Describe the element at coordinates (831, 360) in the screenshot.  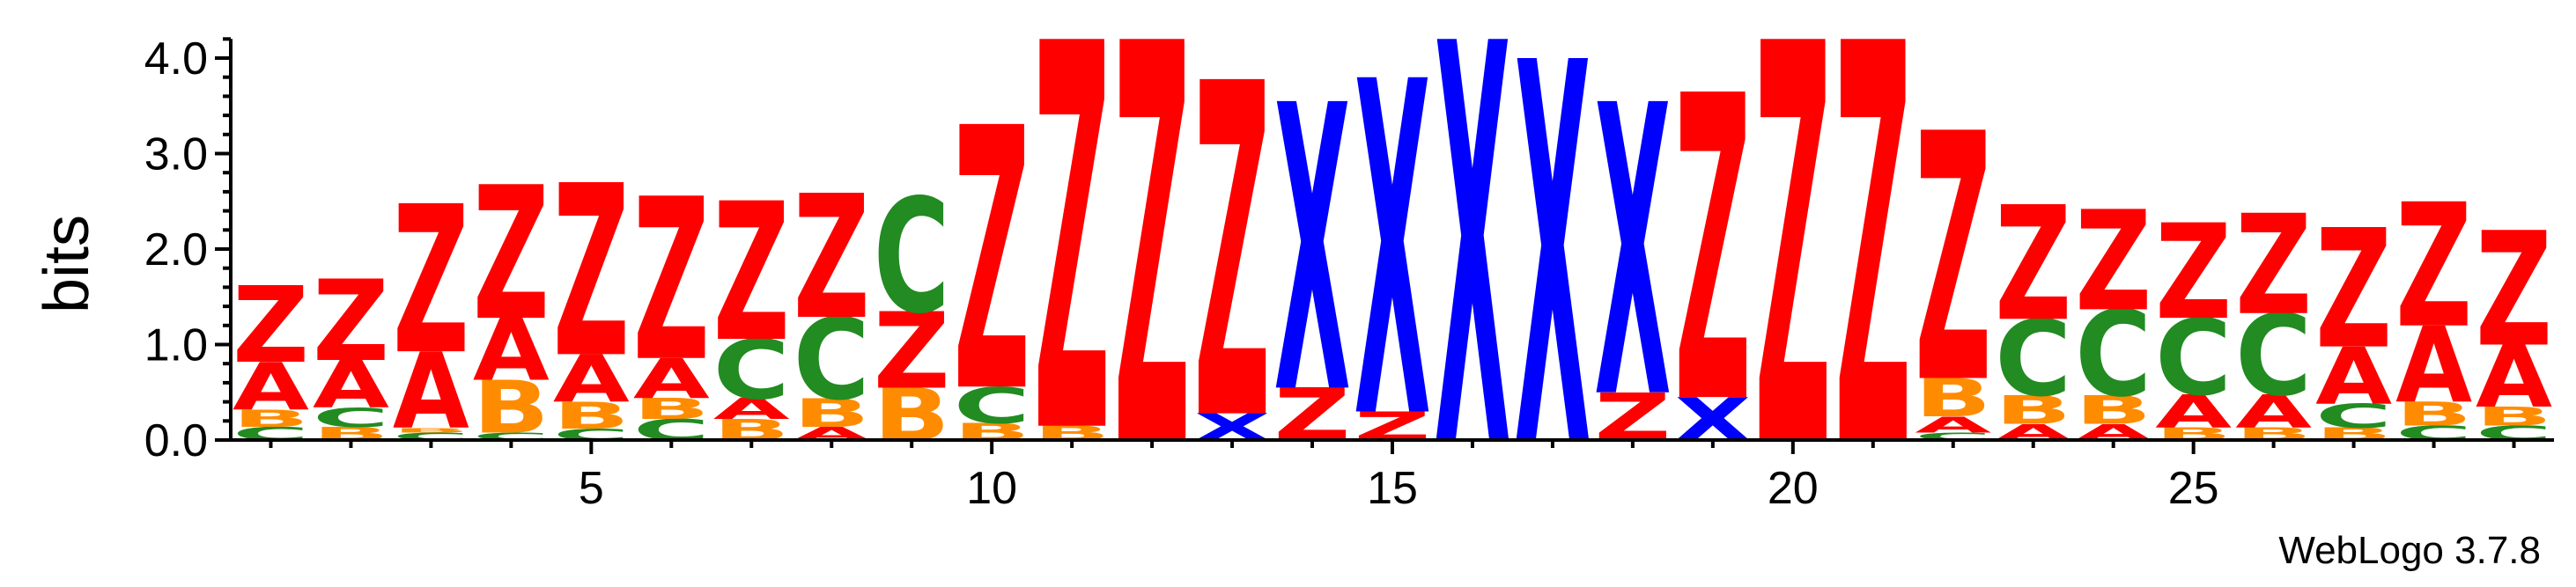
I see `logo-glyph-pos8-C: C` at that location.